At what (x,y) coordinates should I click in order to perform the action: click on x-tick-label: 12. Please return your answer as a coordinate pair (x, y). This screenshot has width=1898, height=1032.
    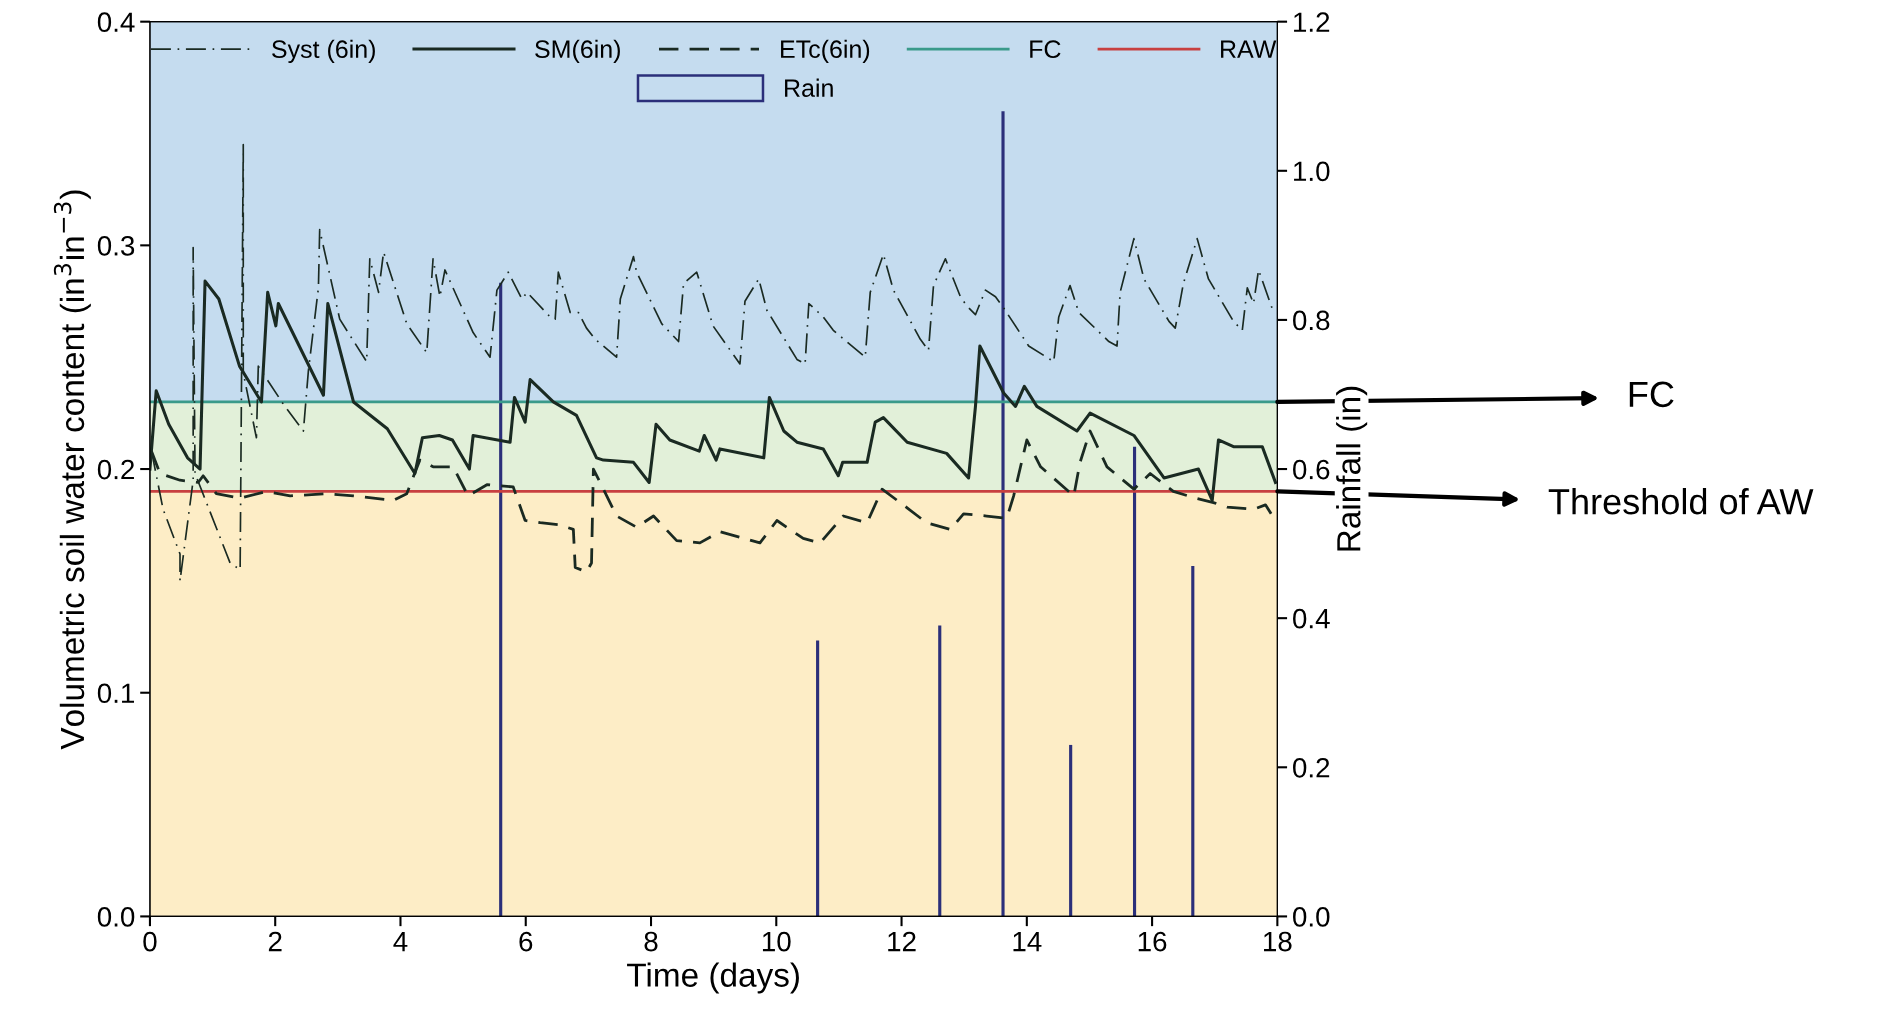
    Looking at the image, I should click on (902, 941).